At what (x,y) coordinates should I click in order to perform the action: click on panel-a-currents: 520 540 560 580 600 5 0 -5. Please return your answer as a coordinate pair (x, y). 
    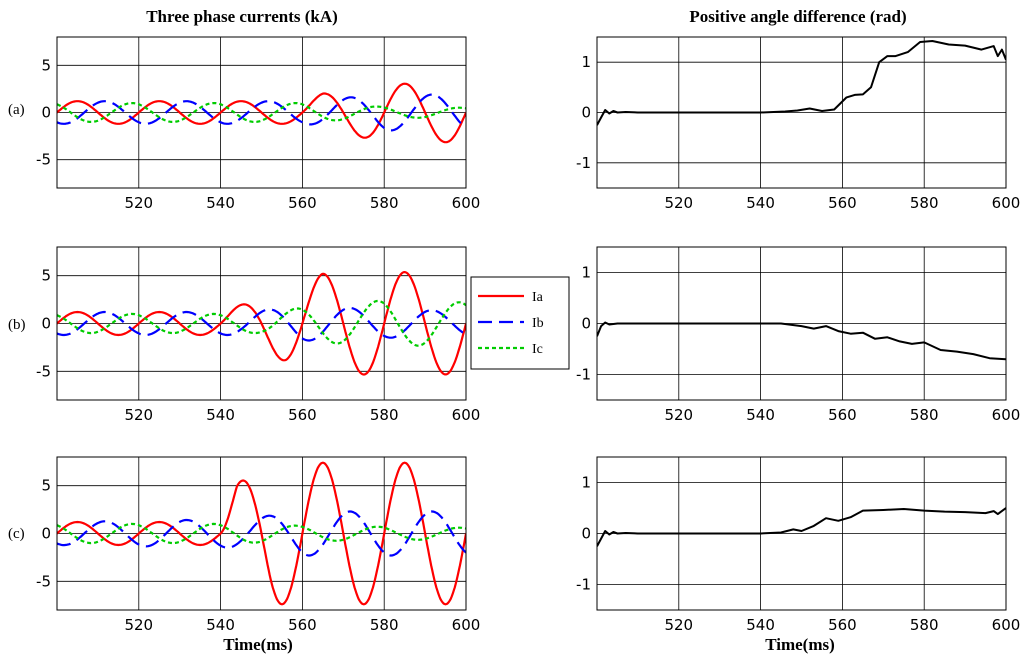
    Looking at the image, I should click on (258, 124).